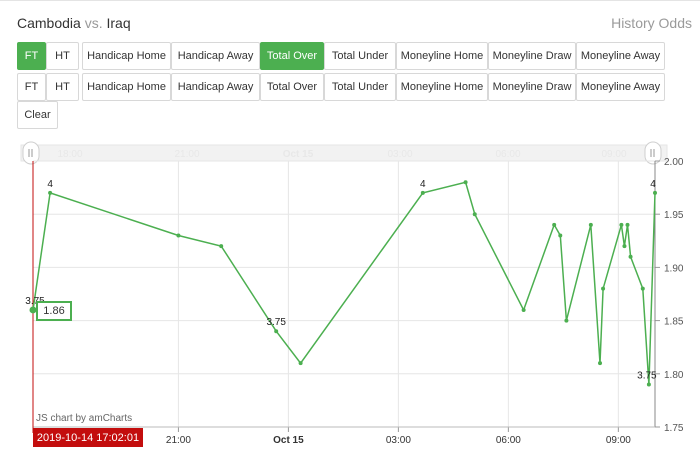  I want to click on row1-moneyline-draw-button: Moneyline Draw, so click(532, 56).